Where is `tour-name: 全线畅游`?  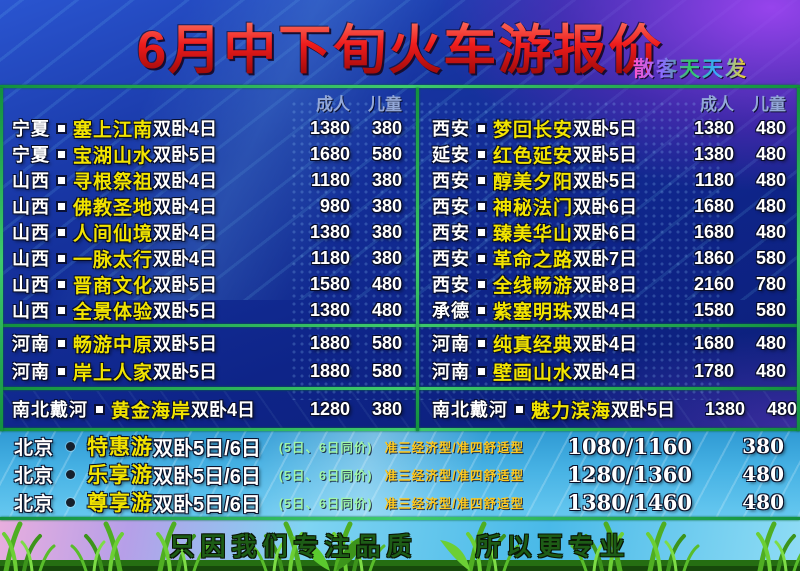
tour-name: 全线畅游 is located at coordinates (533, 286).